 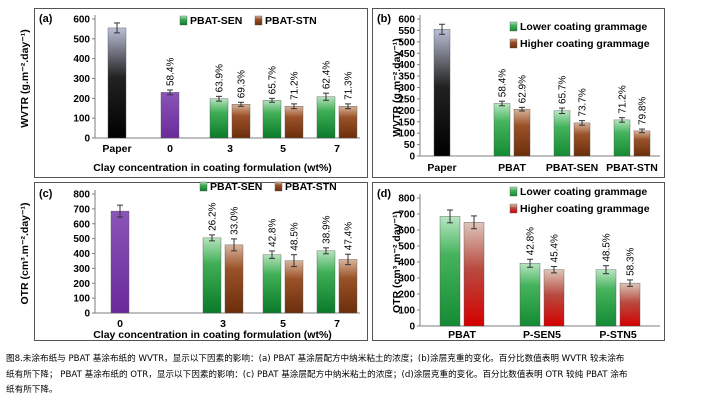 I want to click on x-tick-label: PBAT-SEN, so click(x=572, y=168).